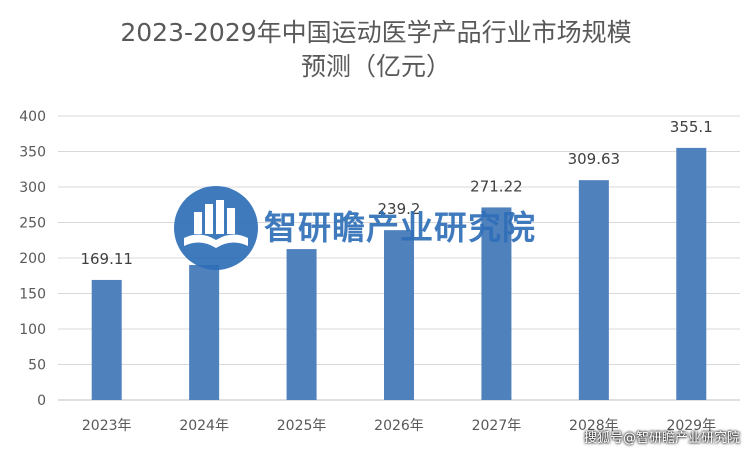 Image resolution: width=752 pixels, height=452 pixels. I want to click on x-tick-label: 2026年, so click(399, 426).